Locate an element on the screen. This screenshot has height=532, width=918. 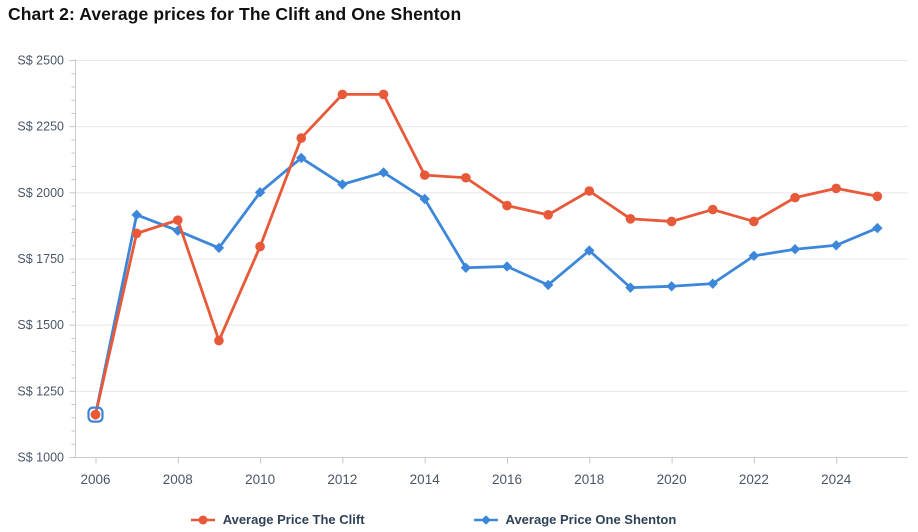
x-axis-label: 2006 is located at coordinates (95, 479).